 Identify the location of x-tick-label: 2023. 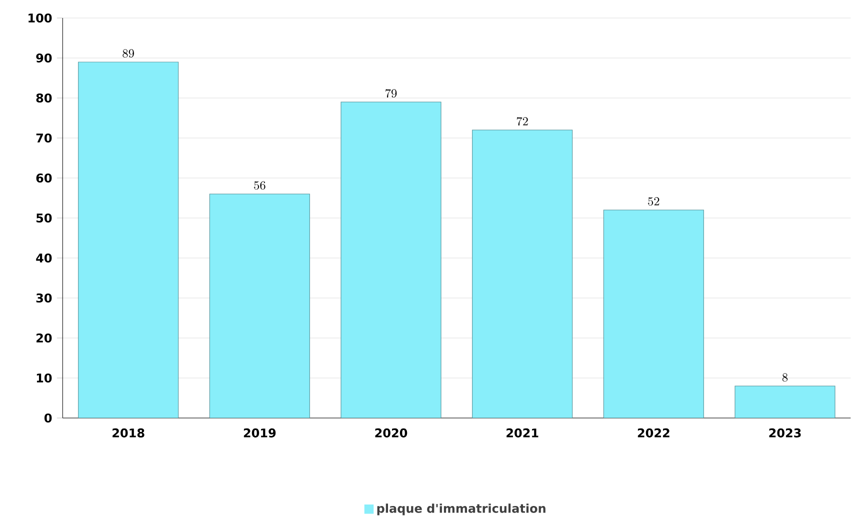
(785, 433).